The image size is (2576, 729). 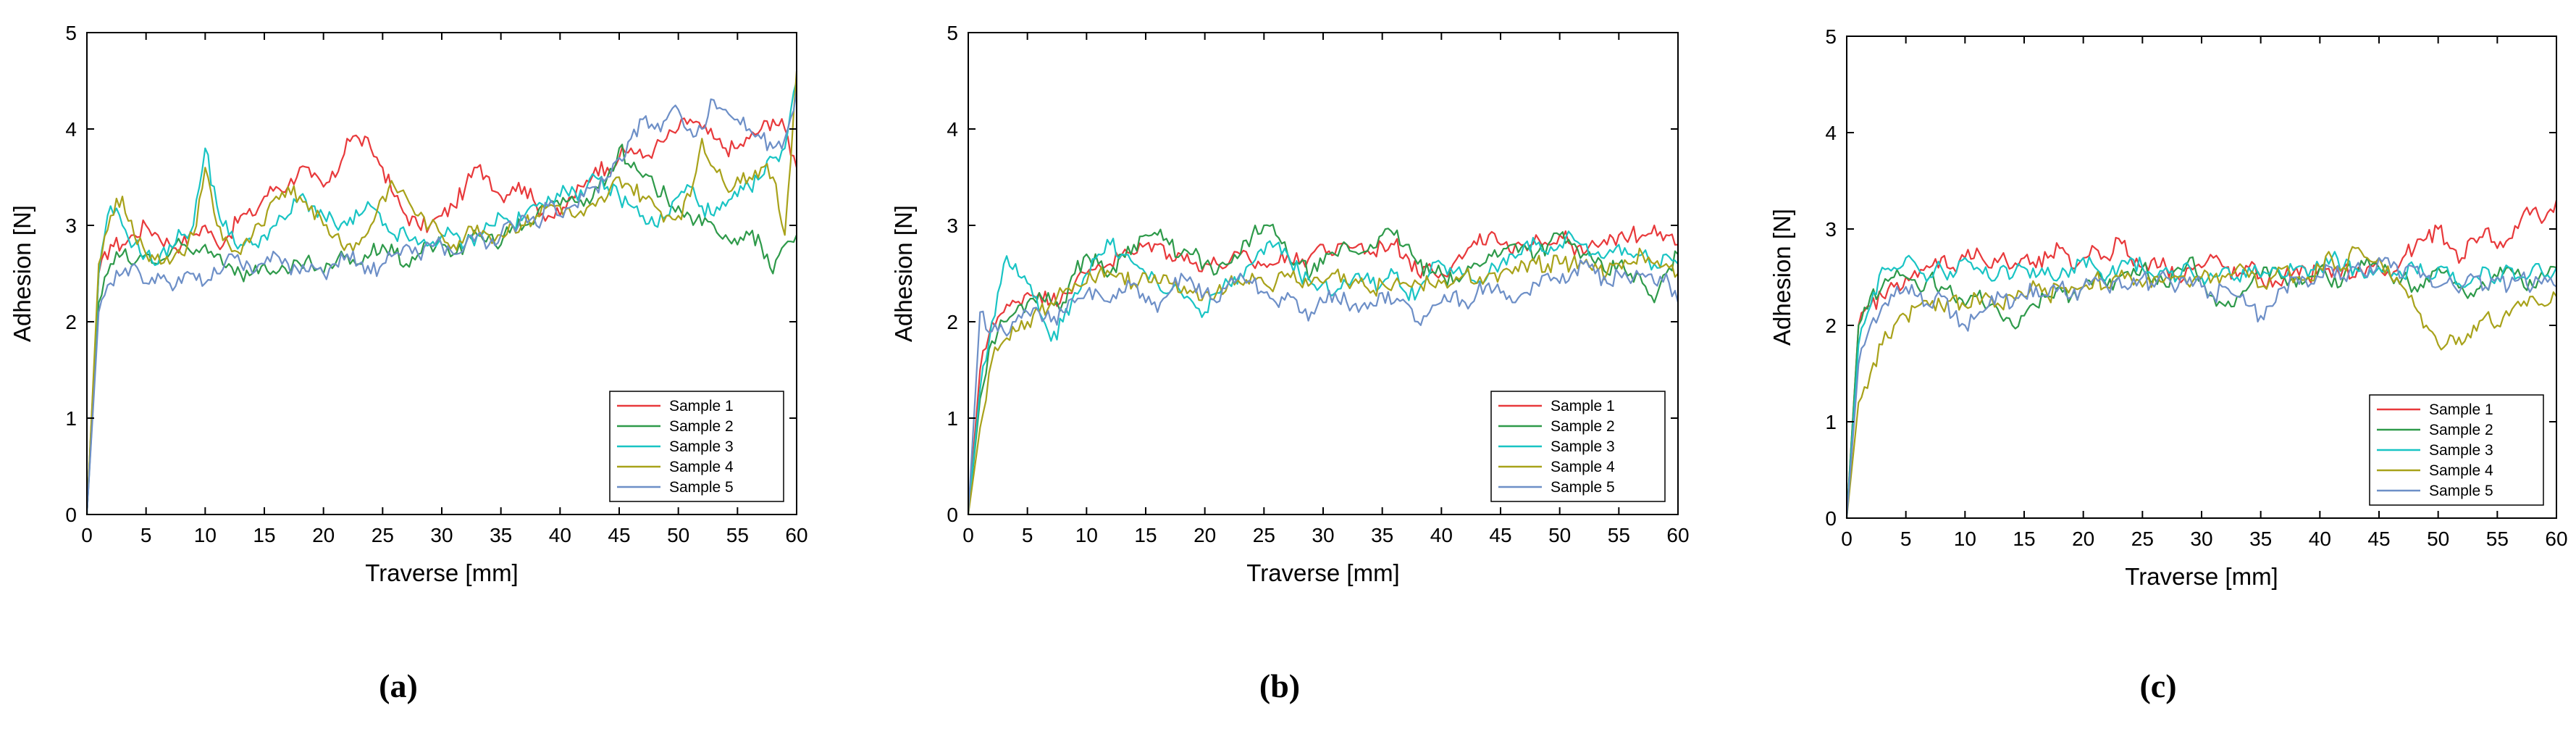 What do you see at coordinates (1279, 685) in the screenshot?
I see `panel-label: (b)` at bounding box center [1279, 685].